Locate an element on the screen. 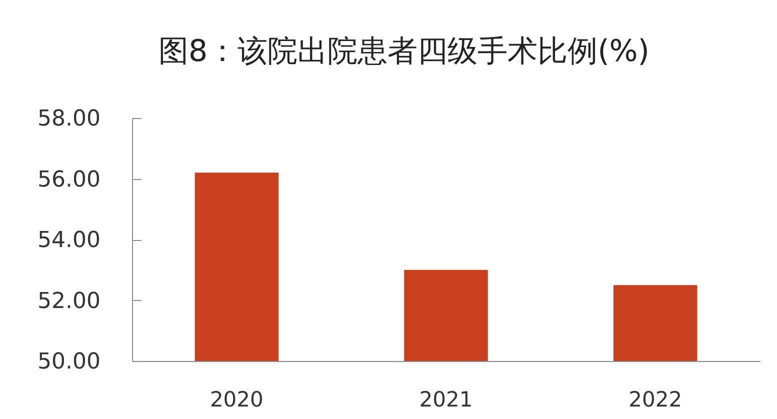  chart-title: 图8：该院出院患者四级手术比例(%) is located at coordinates (404, 51).